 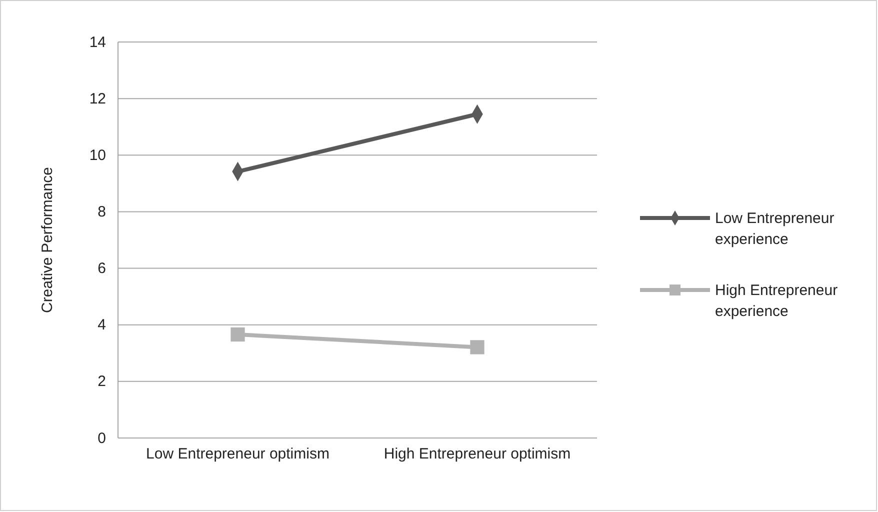 What do you see at coordinates (102, 269) in the screenshot?
I see `y-tick-label: 6` at bounding box center [102, 269].